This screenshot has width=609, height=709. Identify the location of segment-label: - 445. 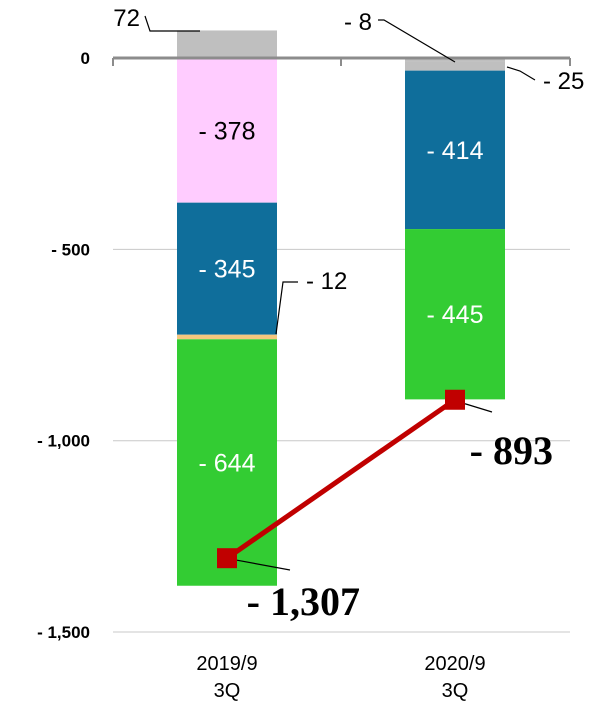
(455, 315).